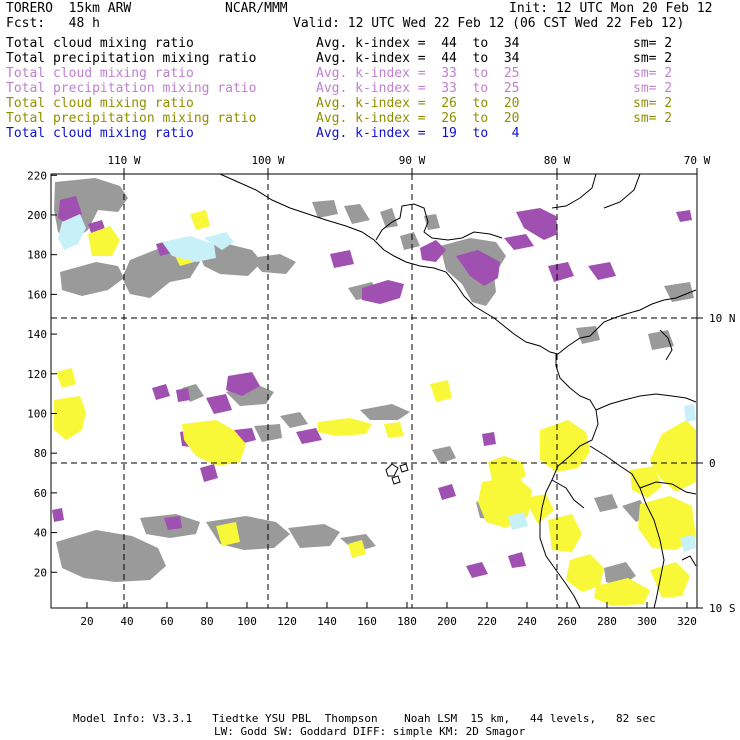  What do you see at coordinates (687, 621) in the screenshot?
I see `x-tick-label: 320` at bounding box center [687, 621].